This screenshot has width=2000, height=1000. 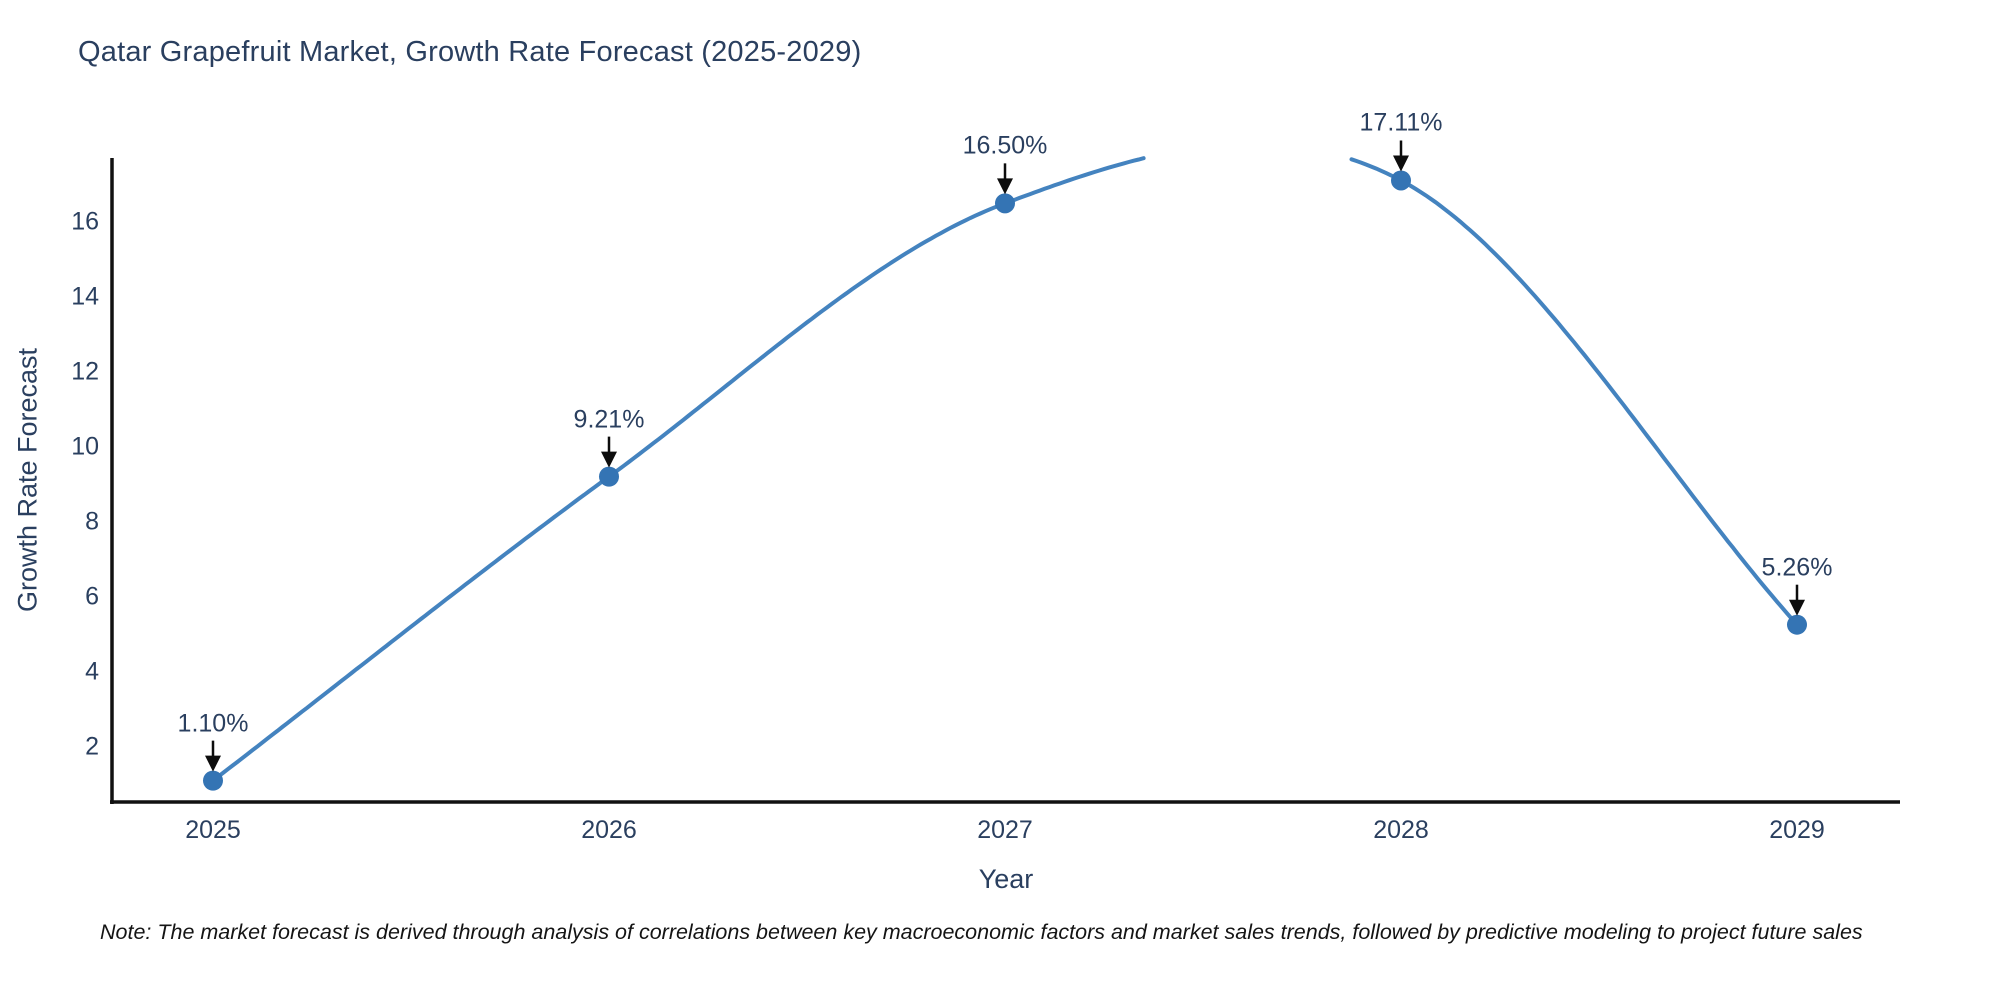 I want to click on point-label-2026: 9.21%, so click(x=609, y=419).